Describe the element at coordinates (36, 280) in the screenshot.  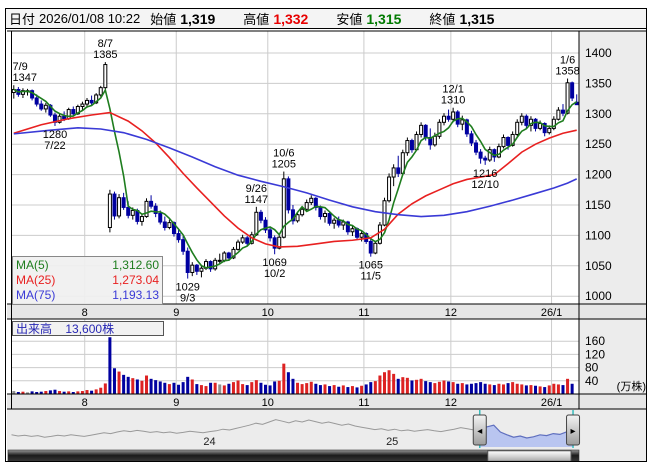
I see `ma25-label: MA(25)` at that location.